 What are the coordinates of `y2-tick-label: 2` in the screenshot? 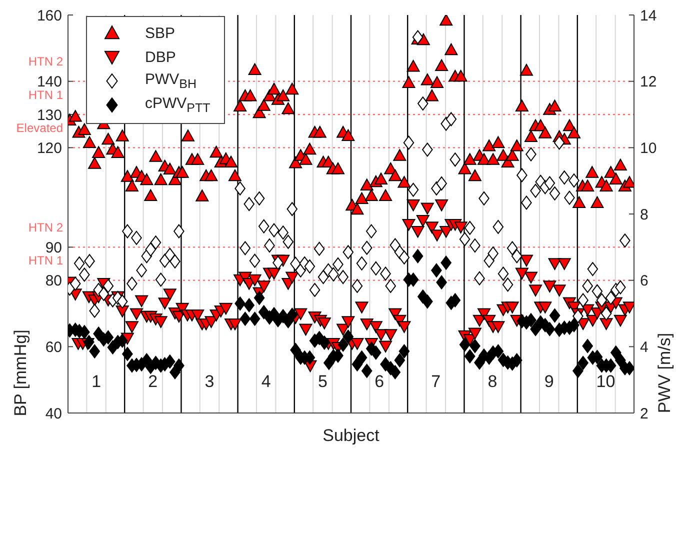 It's located at (644, 413).